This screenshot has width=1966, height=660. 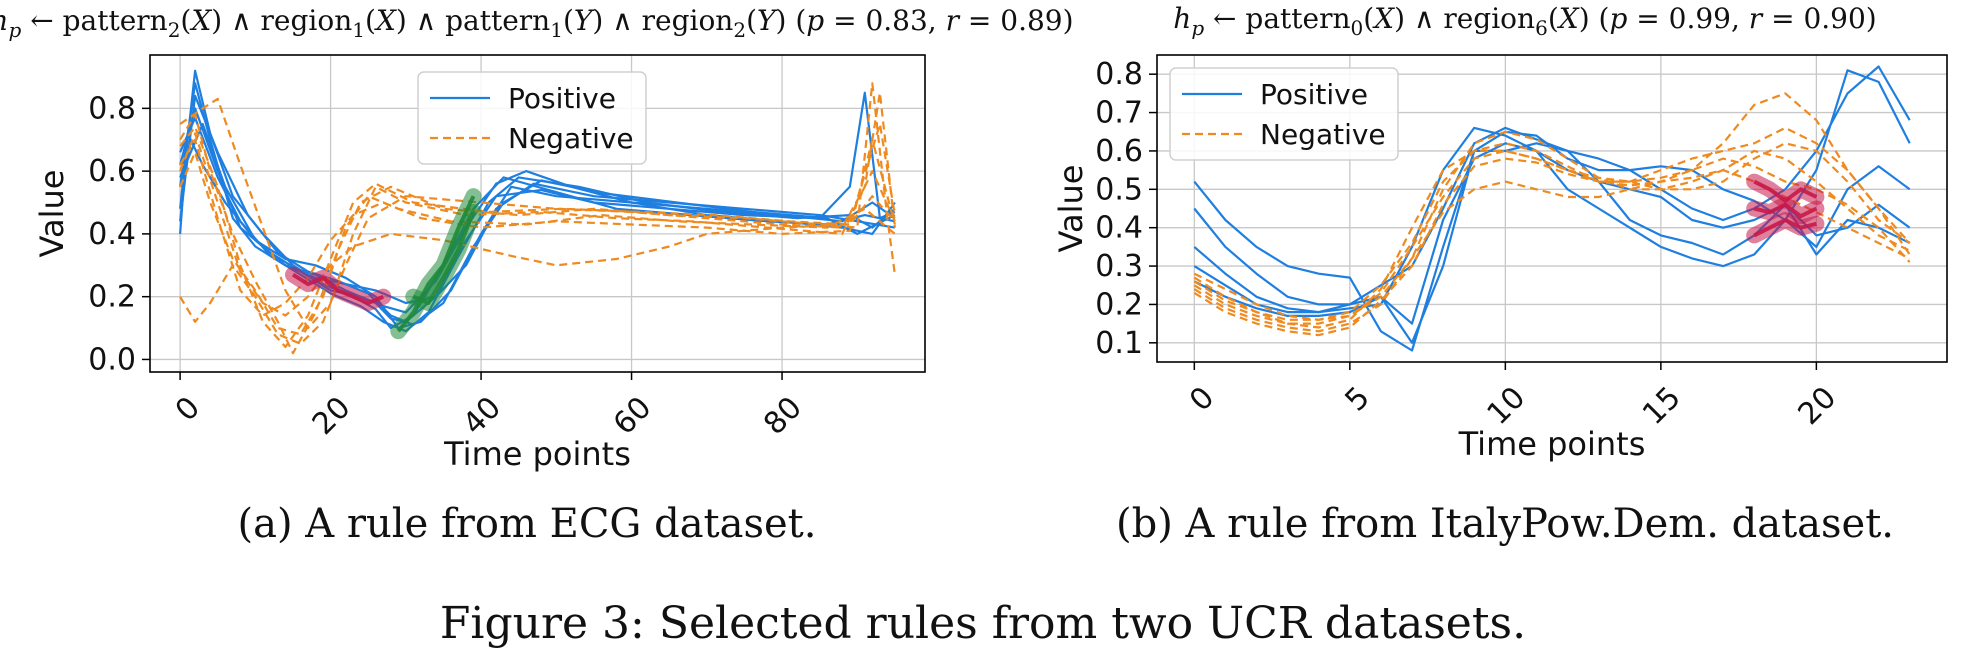 I want to click on y-tick-label: 0.1, so click(x=1119, y=343).